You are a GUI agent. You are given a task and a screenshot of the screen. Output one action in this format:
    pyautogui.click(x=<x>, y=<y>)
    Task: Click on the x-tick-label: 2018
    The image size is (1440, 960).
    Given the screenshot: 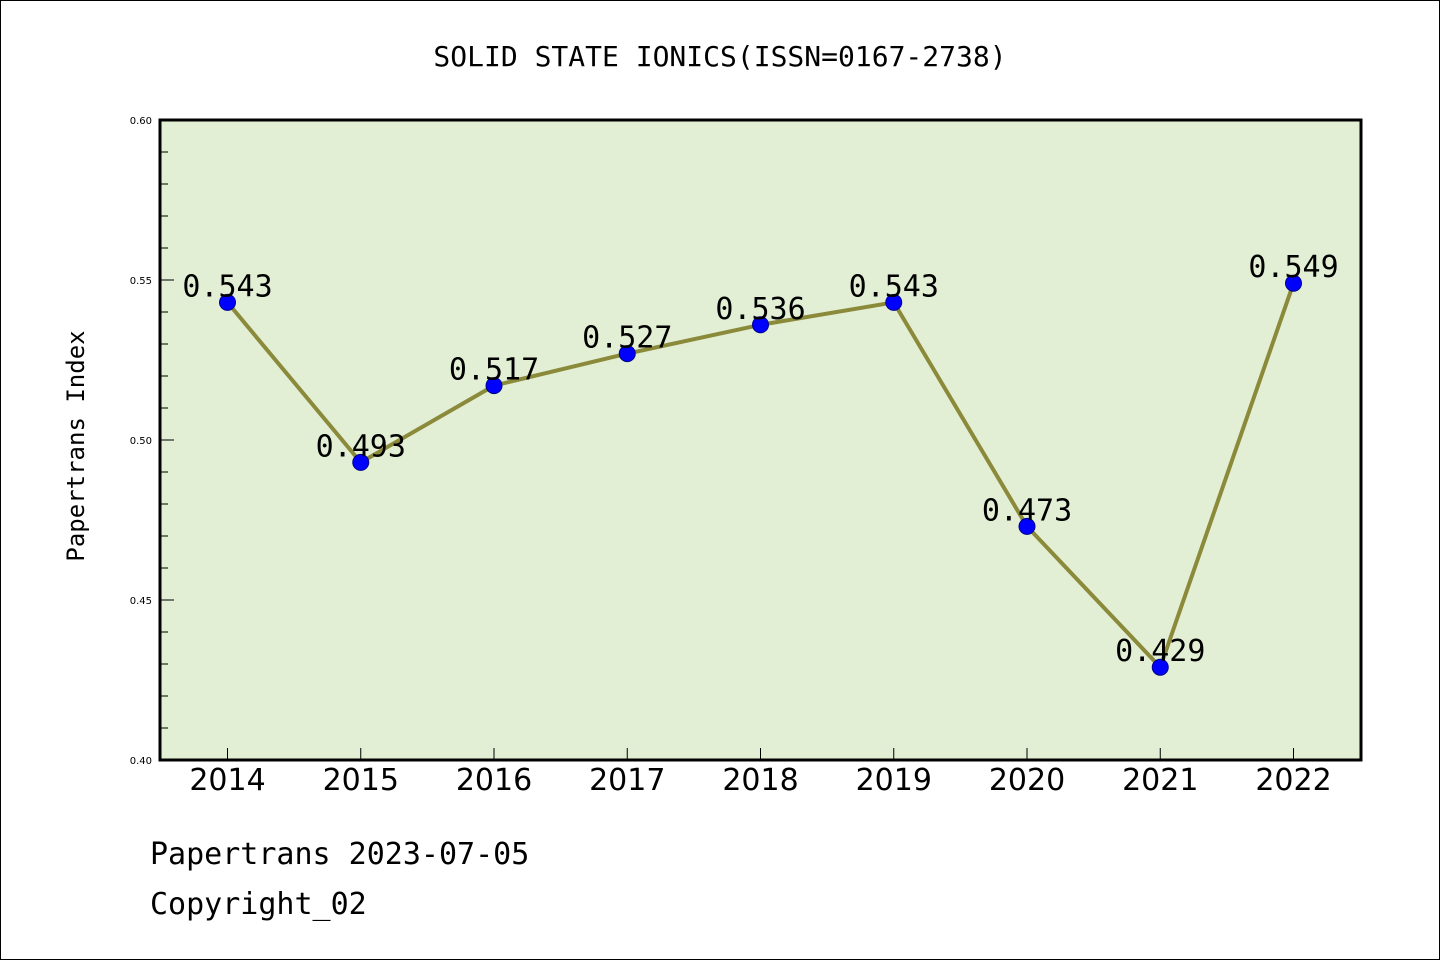 What is the action you would take?
    pyautogui.click(x=760, y=780)
    